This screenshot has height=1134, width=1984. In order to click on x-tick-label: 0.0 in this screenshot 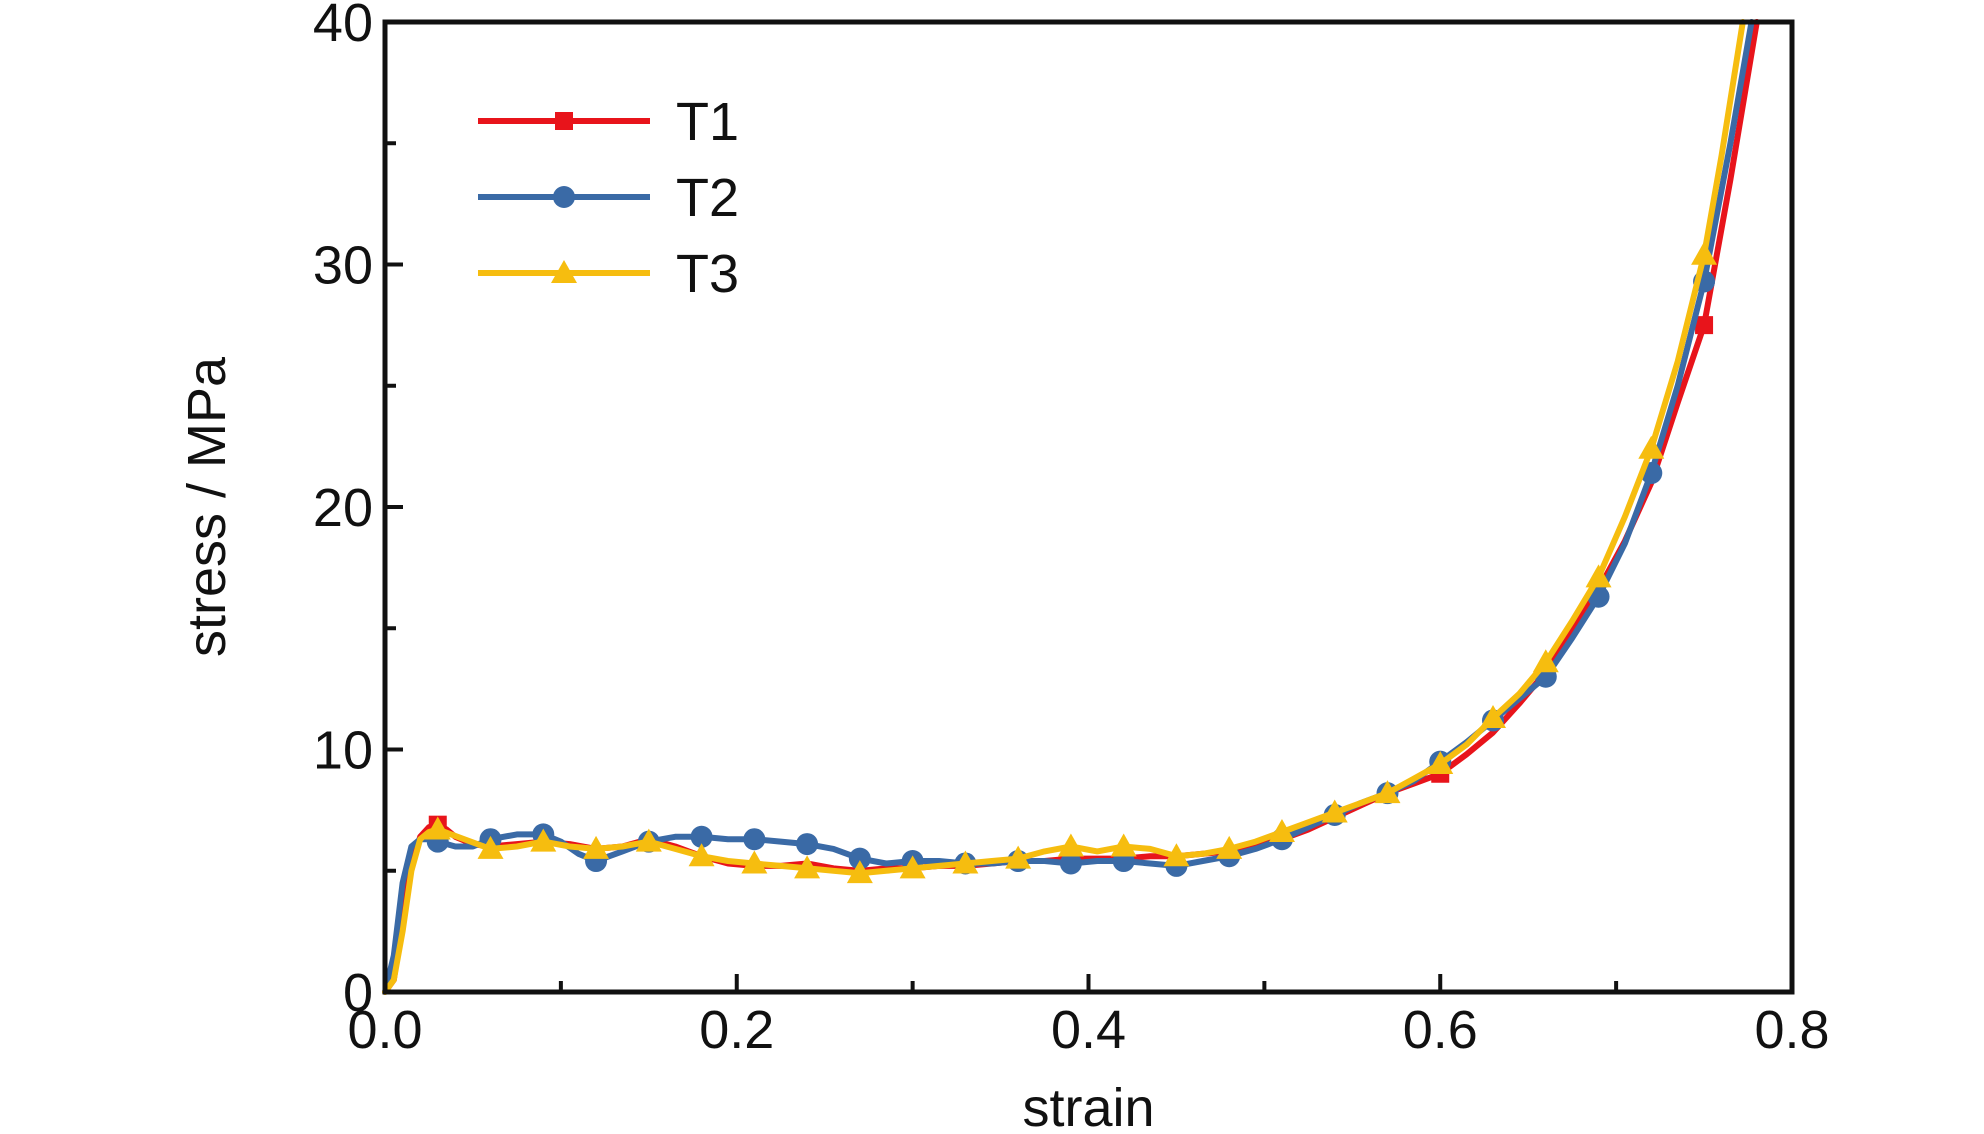, I will do `click(384, 1030)`.